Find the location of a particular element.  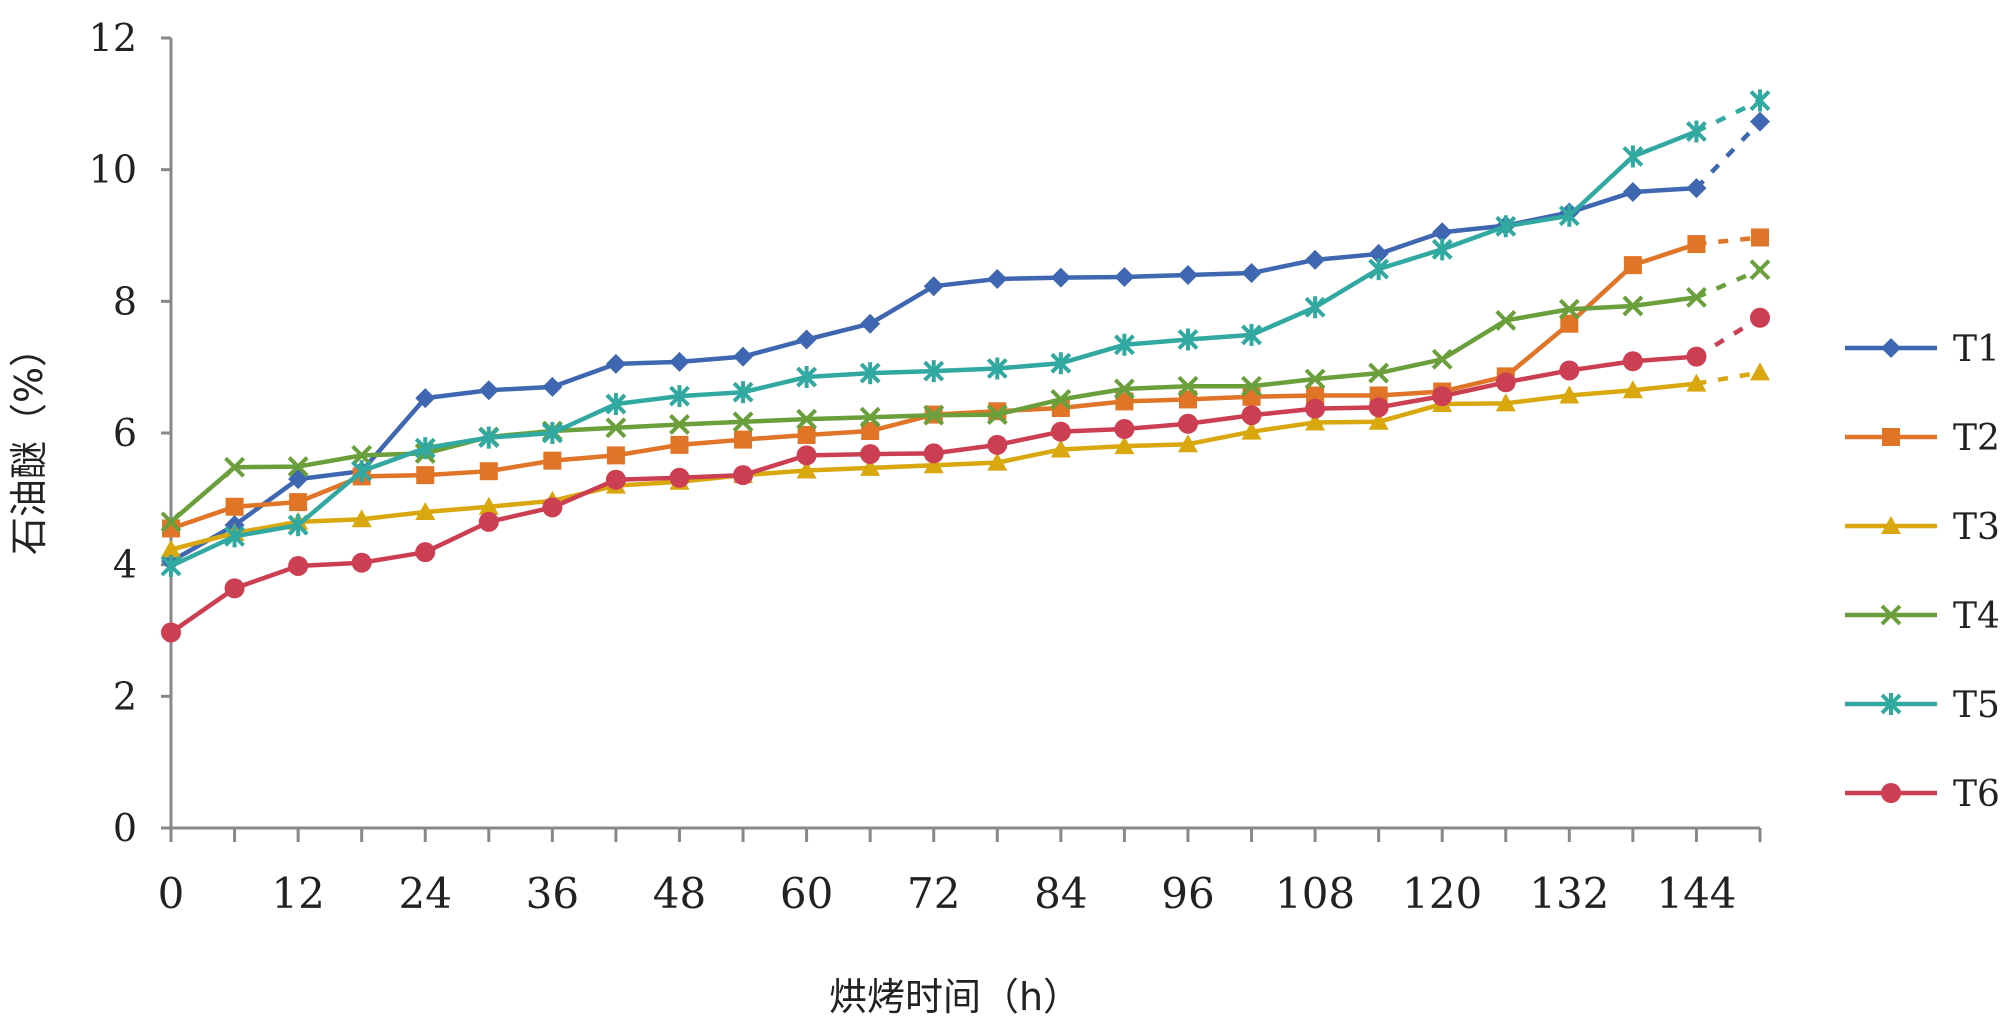

legend-item-T2: T2 is located at coordinates (1922, 438).